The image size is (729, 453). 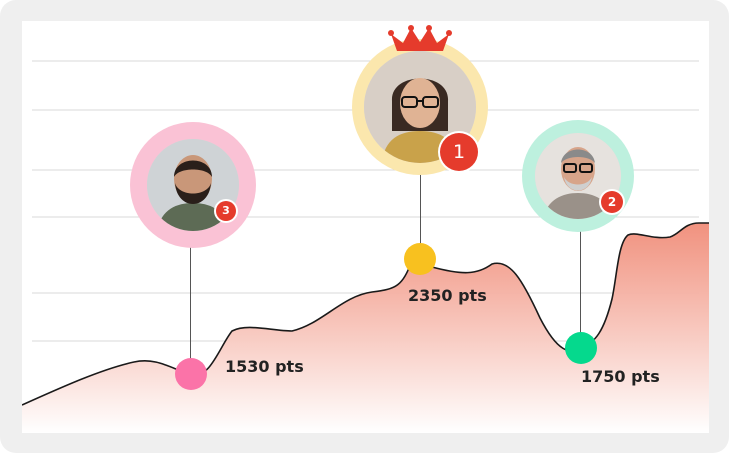 What do you see at coordinates (420, 38) in the screenshot?
I see `crown-icon` at bounding box center [420, 38].